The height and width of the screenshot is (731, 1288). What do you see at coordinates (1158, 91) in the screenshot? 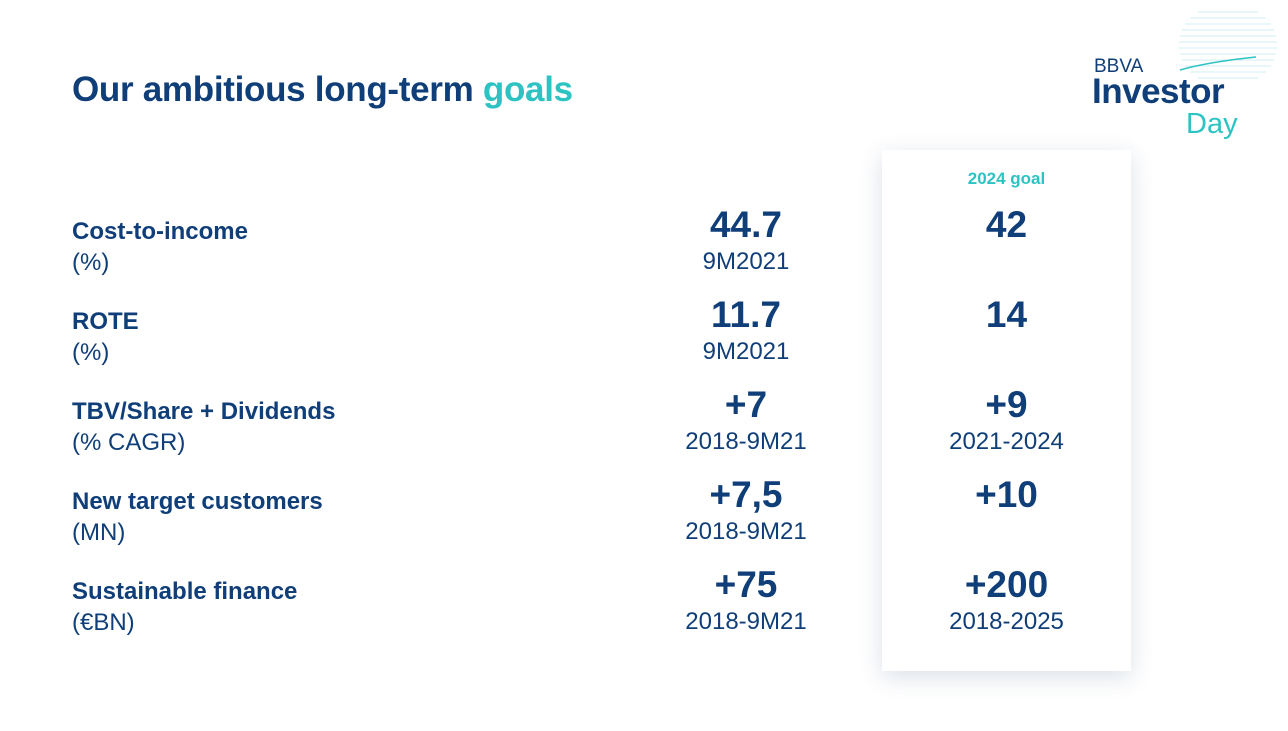
I see `logo-investor-text: Investor` at bounding box center [1158, 91].